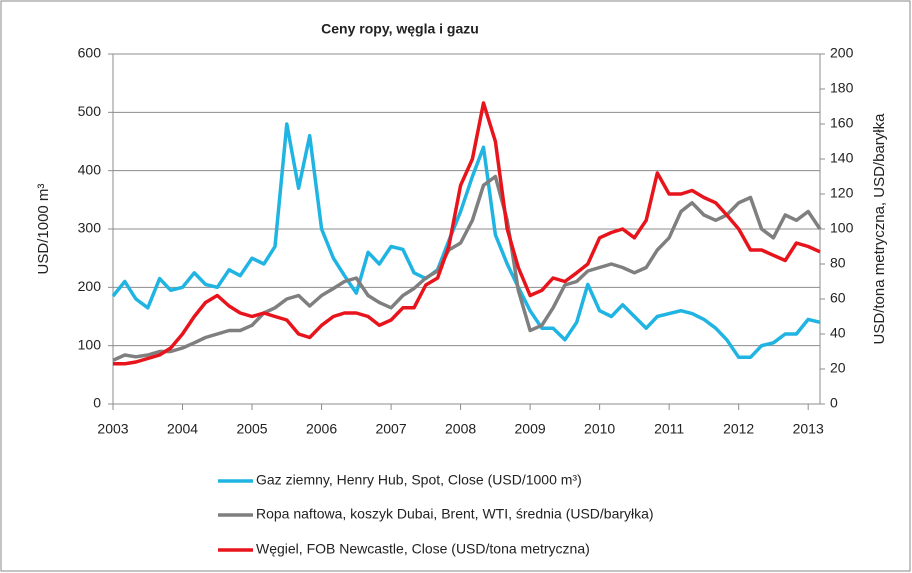 This screenshot has height=573, width=912. Describe the element at coordinates (90, 344) in the screenshot. I see `y-tick-label: 100` at that location.